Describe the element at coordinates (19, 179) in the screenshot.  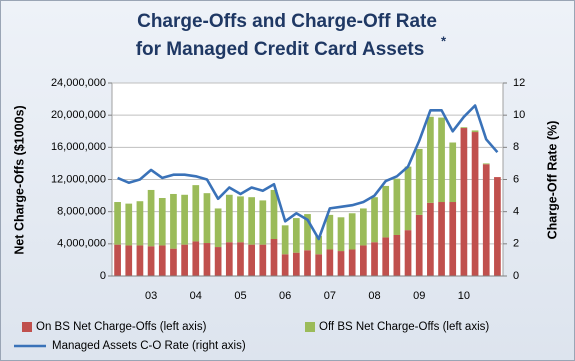
I see `y-axis-title: Net Charge-Offs ($1000s)` at that location.